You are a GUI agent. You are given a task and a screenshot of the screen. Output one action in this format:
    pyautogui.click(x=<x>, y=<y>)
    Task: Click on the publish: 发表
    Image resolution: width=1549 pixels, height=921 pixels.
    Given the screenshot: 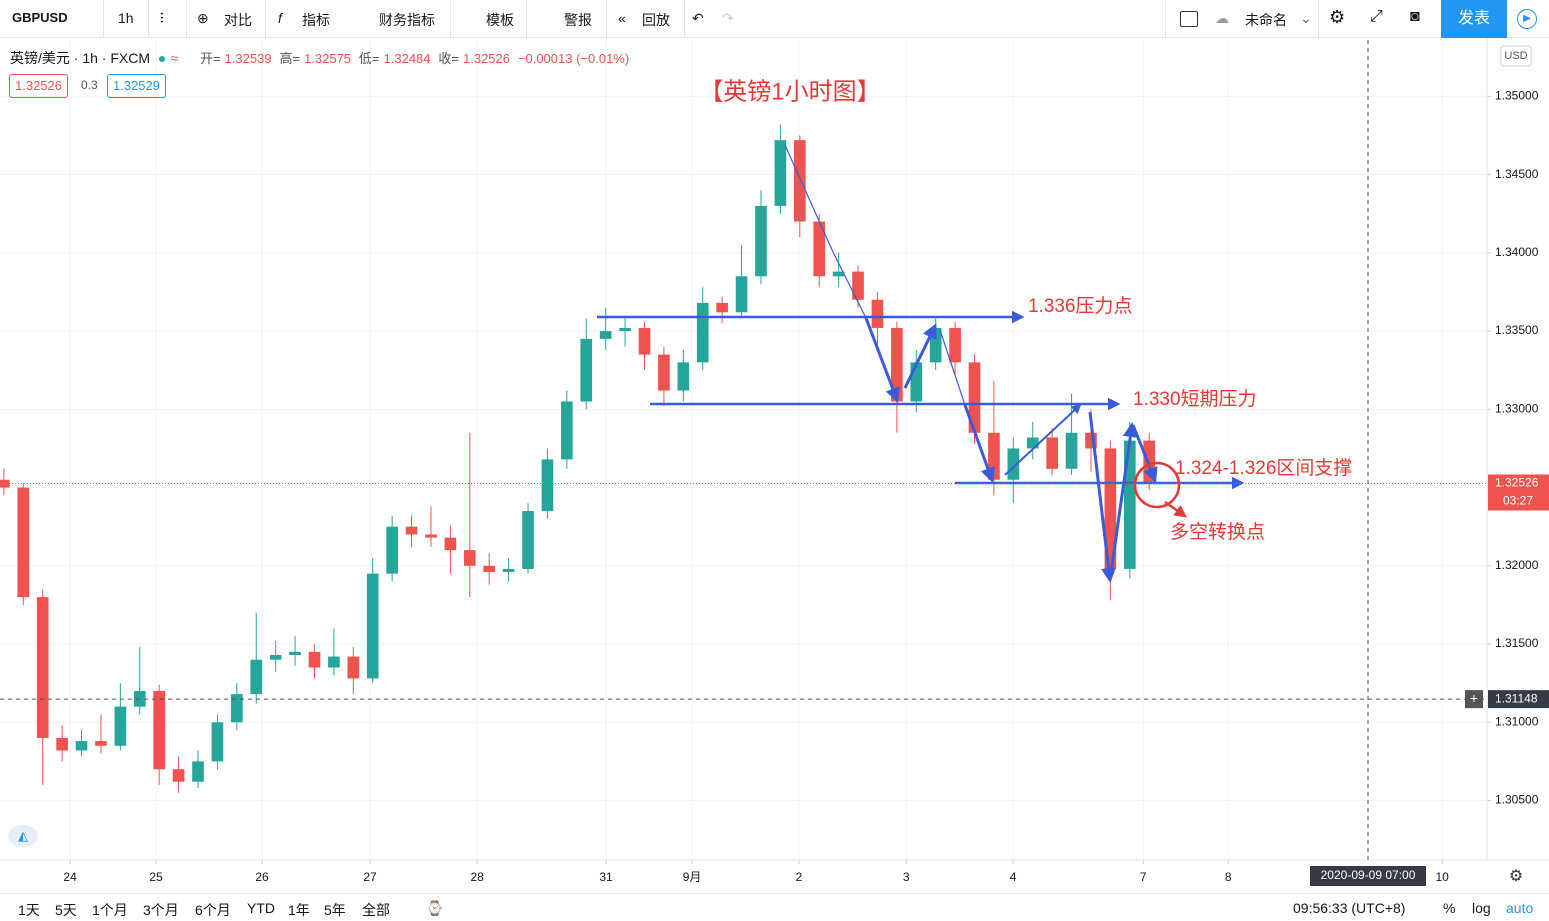 What is the action you would take?
    pyautogui.click(x=1474, y=19)
    